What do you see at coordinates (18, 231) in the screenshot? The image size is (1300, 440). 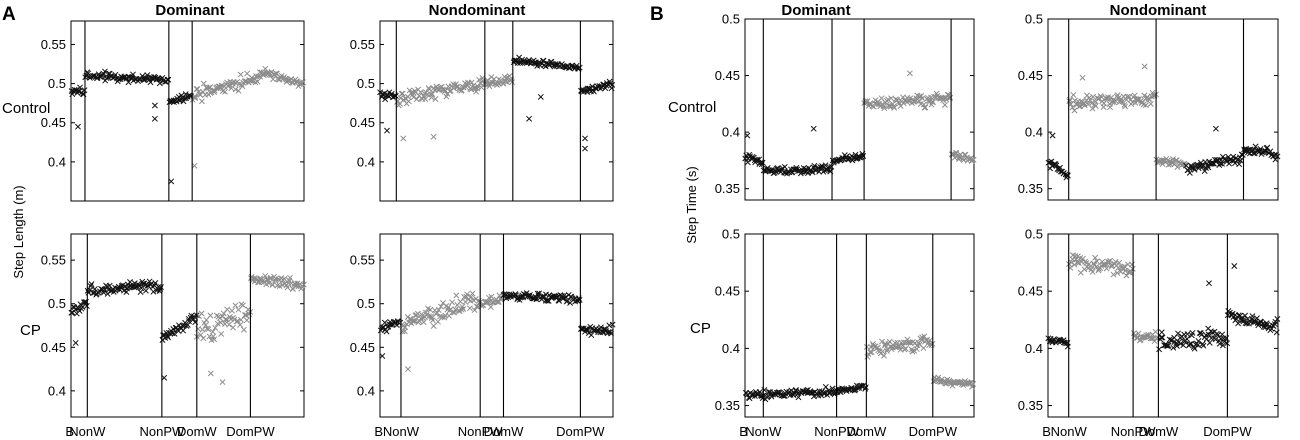 I see `y-axis-label-step-length: Step Length (m)` at bounding box center [18, 231].